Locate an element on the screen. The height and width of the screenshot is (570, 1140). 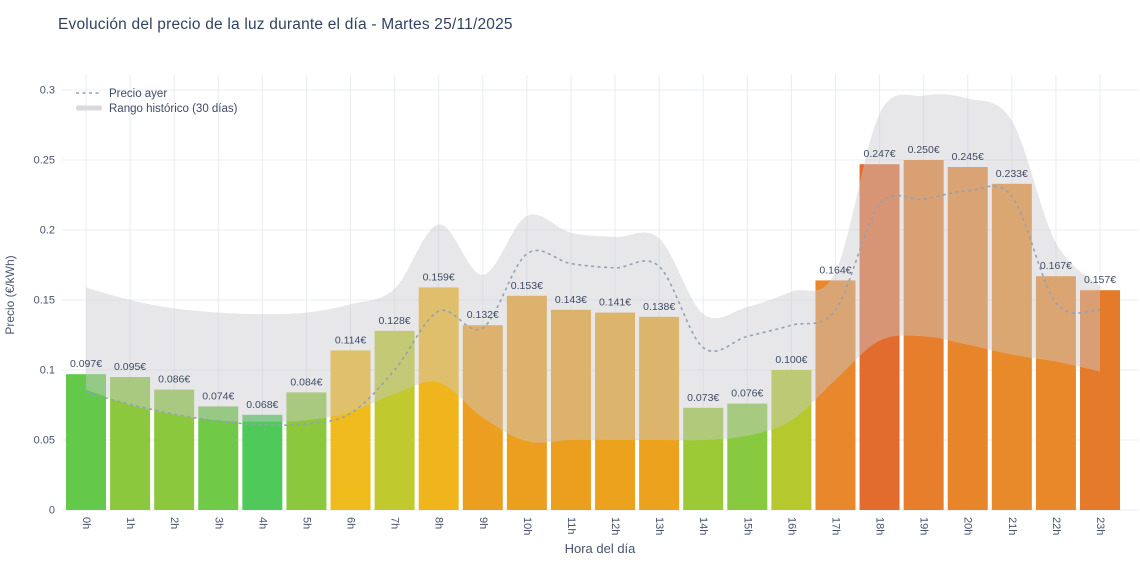
bar-value-label: 0.076€ is located at coordinates (747, 394).